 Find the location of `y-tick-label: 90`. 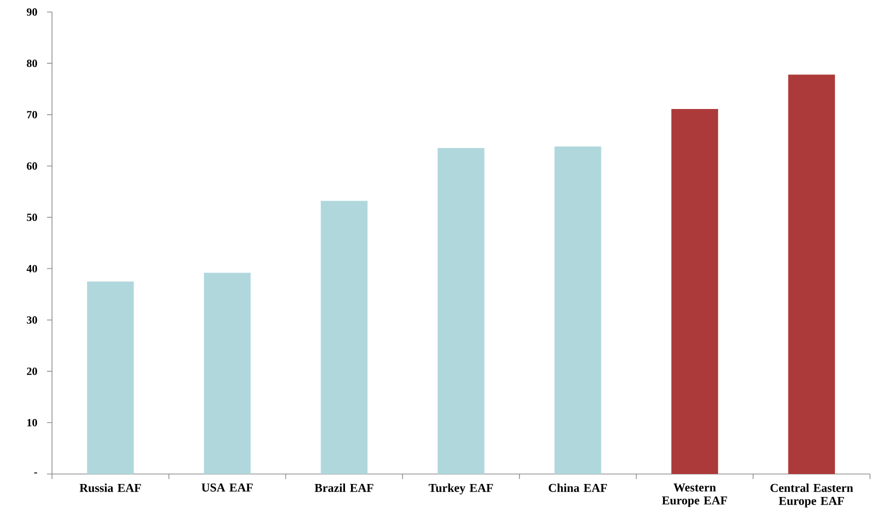

y-tick-label: 90 is located at coordinates (32, 12).